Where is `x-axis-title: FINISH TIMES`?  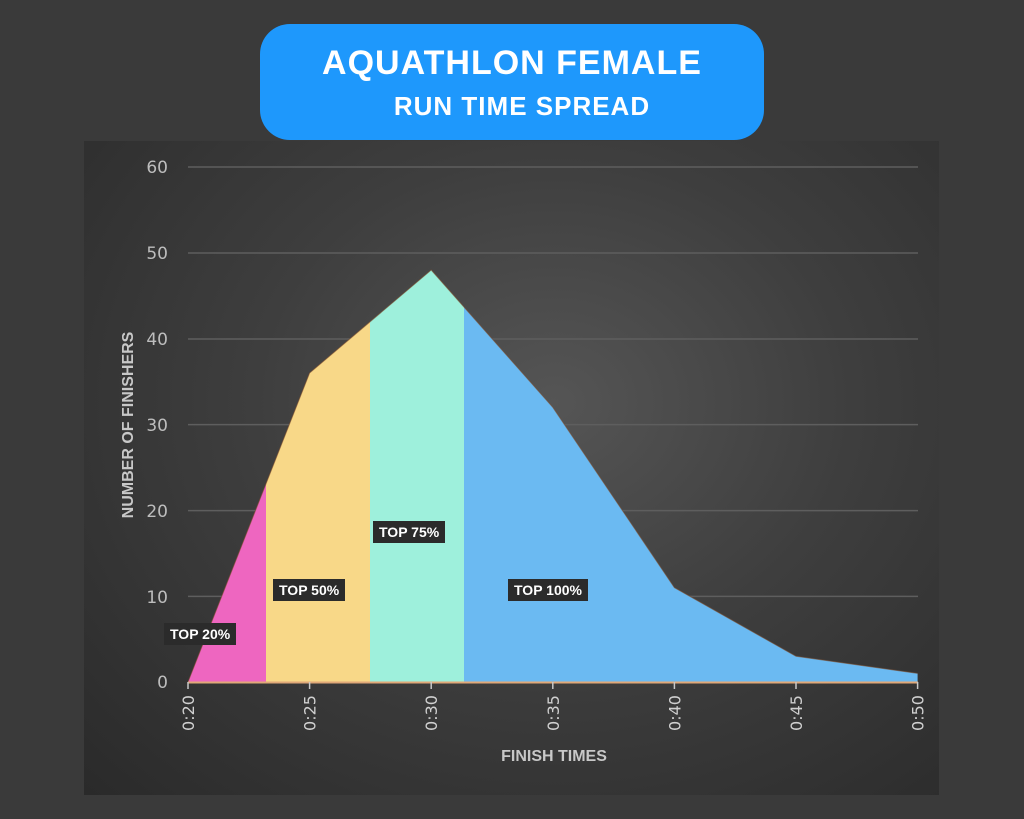 x-axis-title: FINISH TIMES is located at coordinates (554, 756).